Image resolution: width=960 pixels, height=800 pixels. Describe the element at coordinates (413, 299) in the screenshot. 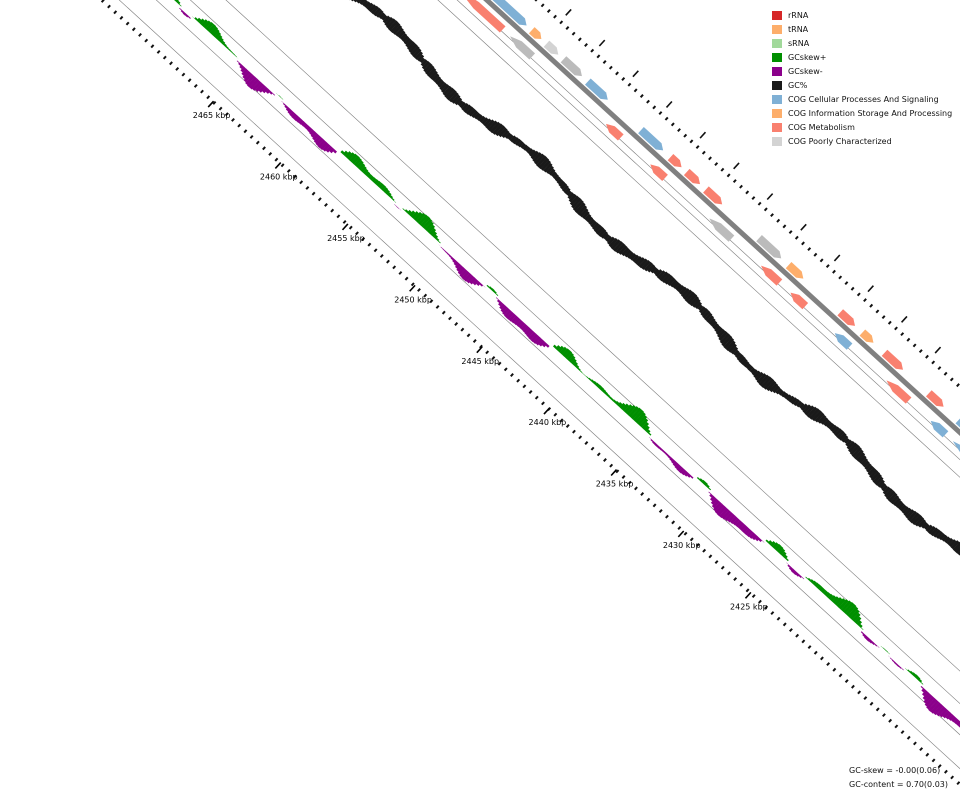

I see `tick-label: 2450 kbp` at that location.